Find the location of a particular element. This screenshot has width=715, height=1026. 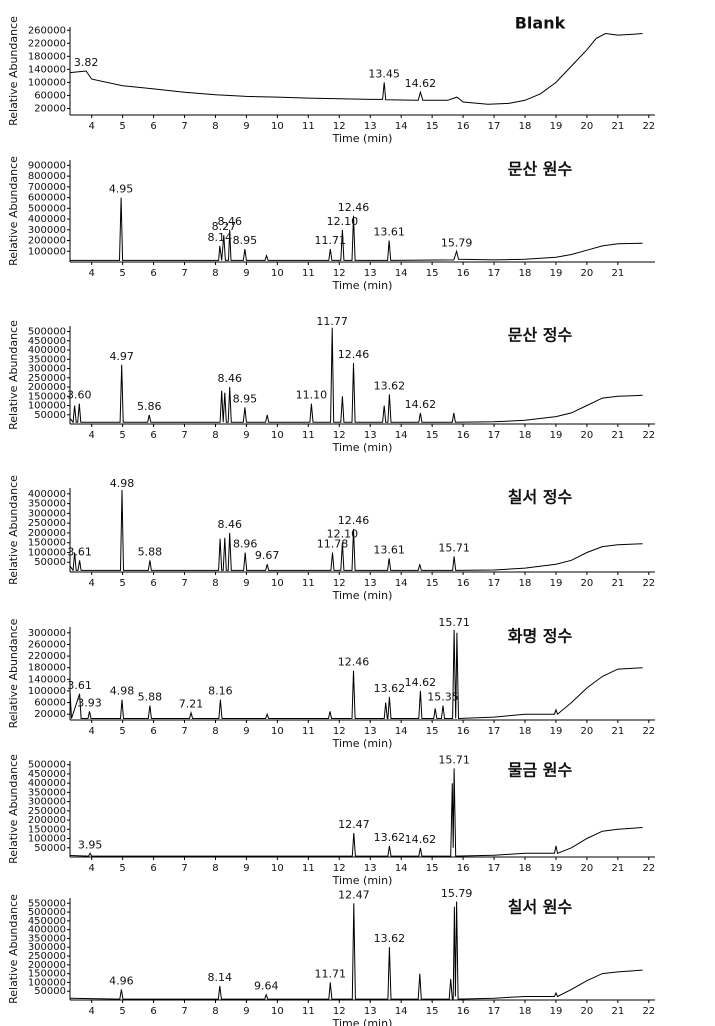

x-tick-label: 15 is located at coordinates (432, 583).